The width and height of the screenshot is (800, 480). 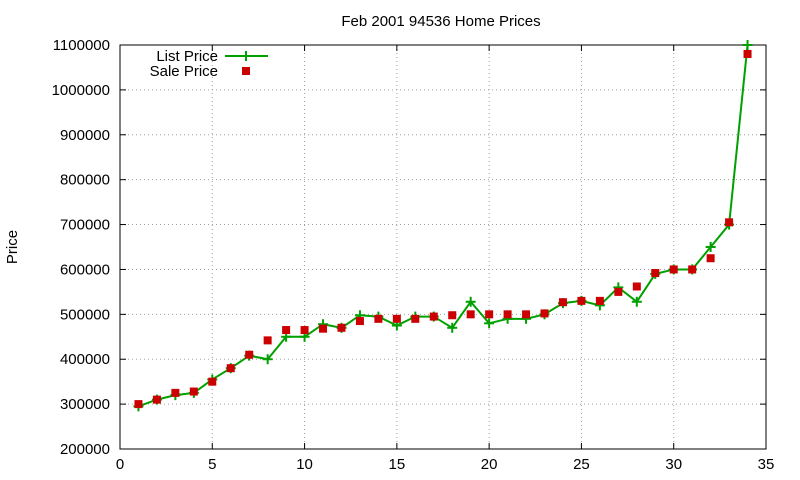 I want to click on legend: List Price Sale Price, so click(x=209, y=64).